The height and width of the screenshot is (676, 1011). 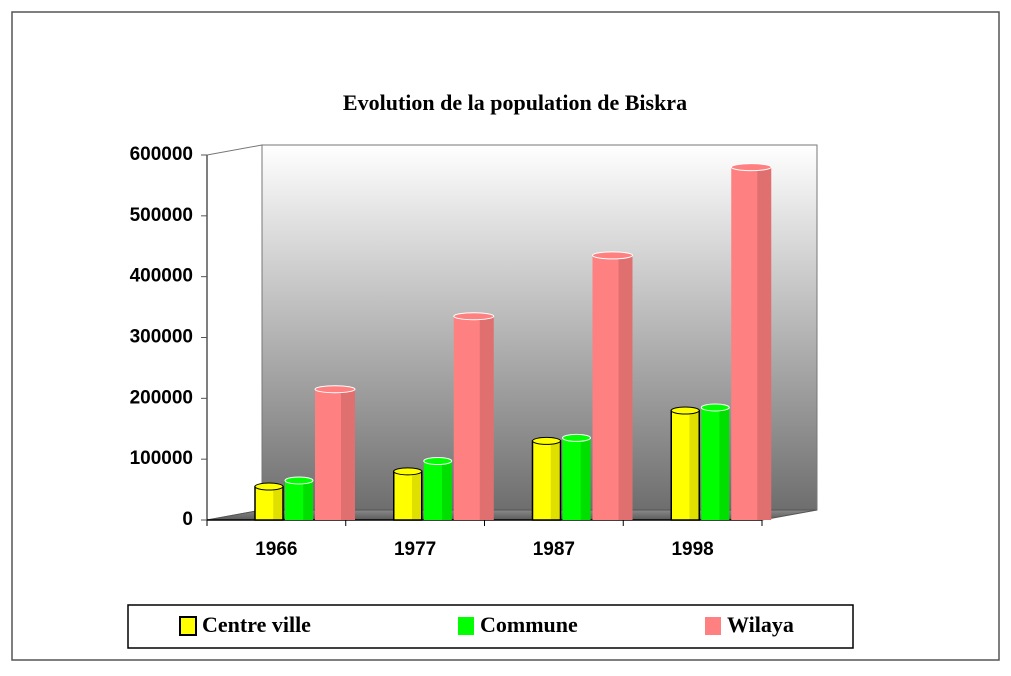 What do you see at coordinates (529, 624) in the screenshot?
I see `legend-label: Commune` at bounding box center [529, 624].